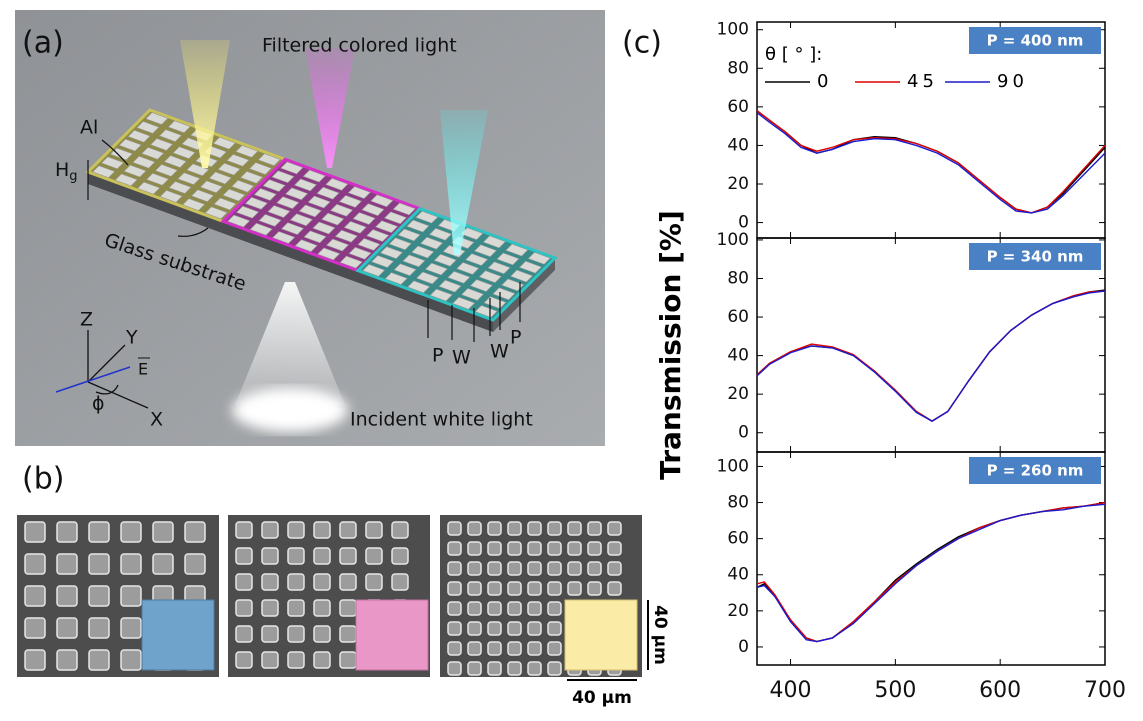  What do you see at coordinates (118, 369) in the screenshot?
I see `axes-glyph` at bounding box center [118, 369].